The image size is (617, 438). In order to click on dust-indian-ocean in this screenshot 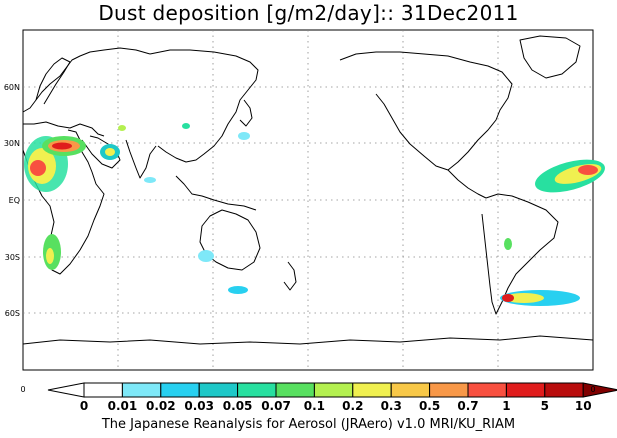, I will do `click(150, 180)`.